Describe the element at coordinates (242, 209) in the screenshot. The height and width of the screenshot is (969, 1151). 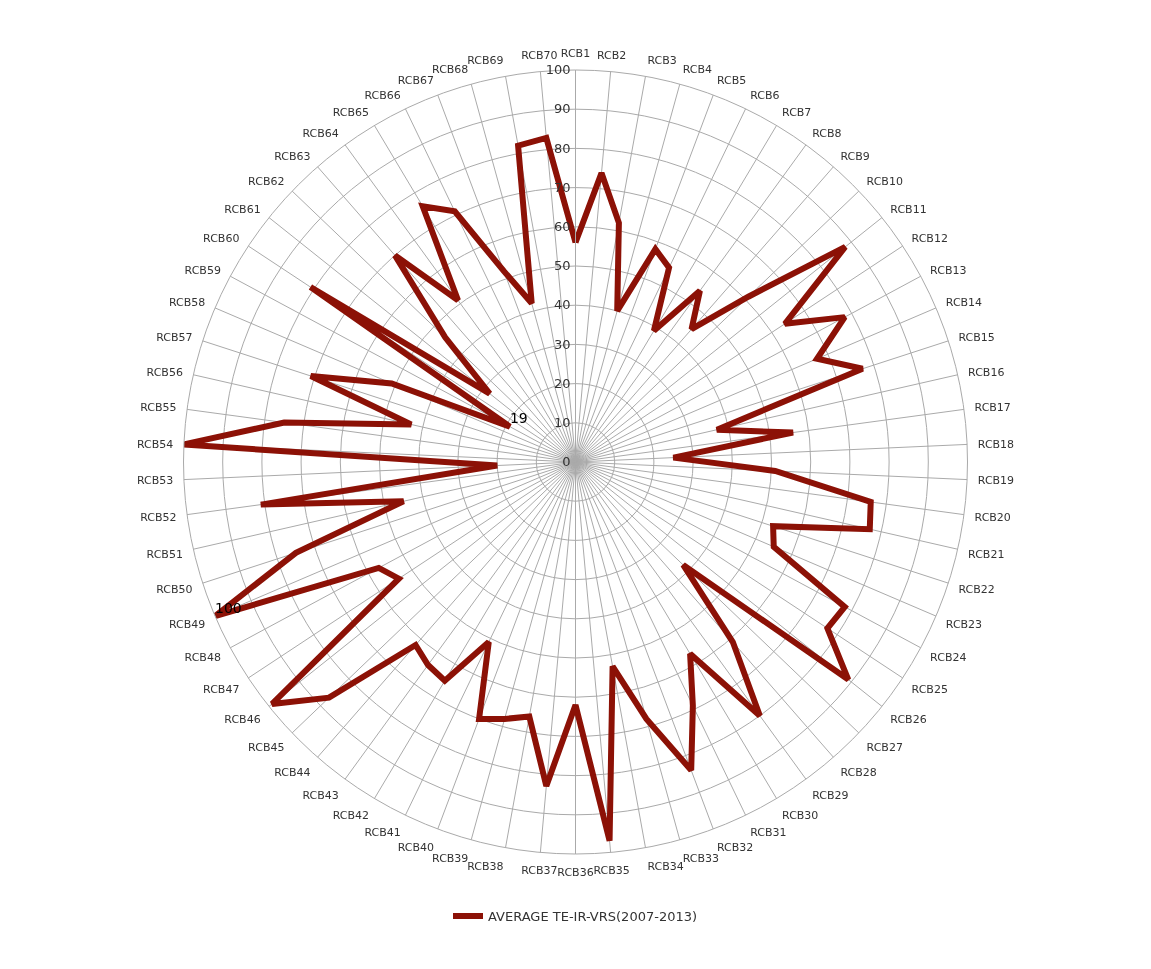
I see `spoke-label: RCB61` at that location.